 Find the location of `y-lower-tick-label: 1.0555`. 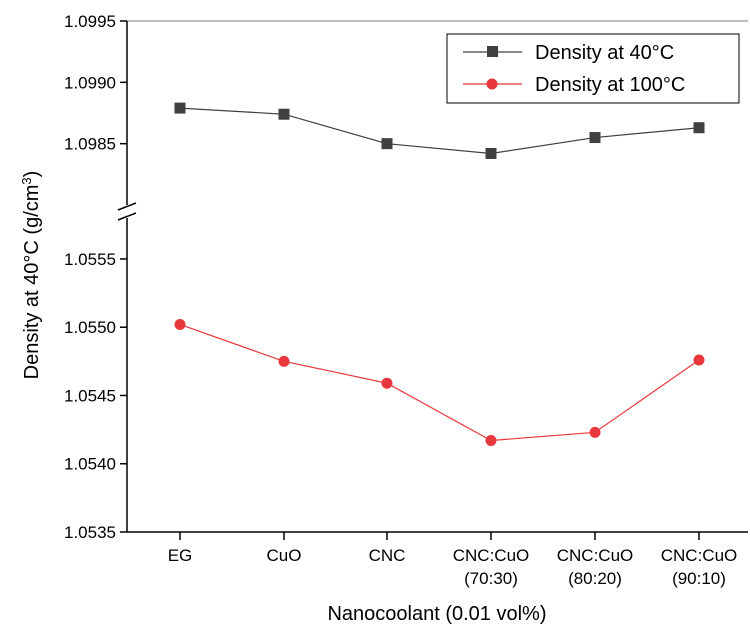

y-lower-tick-label: 1.0555 is located at coordinates (90, 259).